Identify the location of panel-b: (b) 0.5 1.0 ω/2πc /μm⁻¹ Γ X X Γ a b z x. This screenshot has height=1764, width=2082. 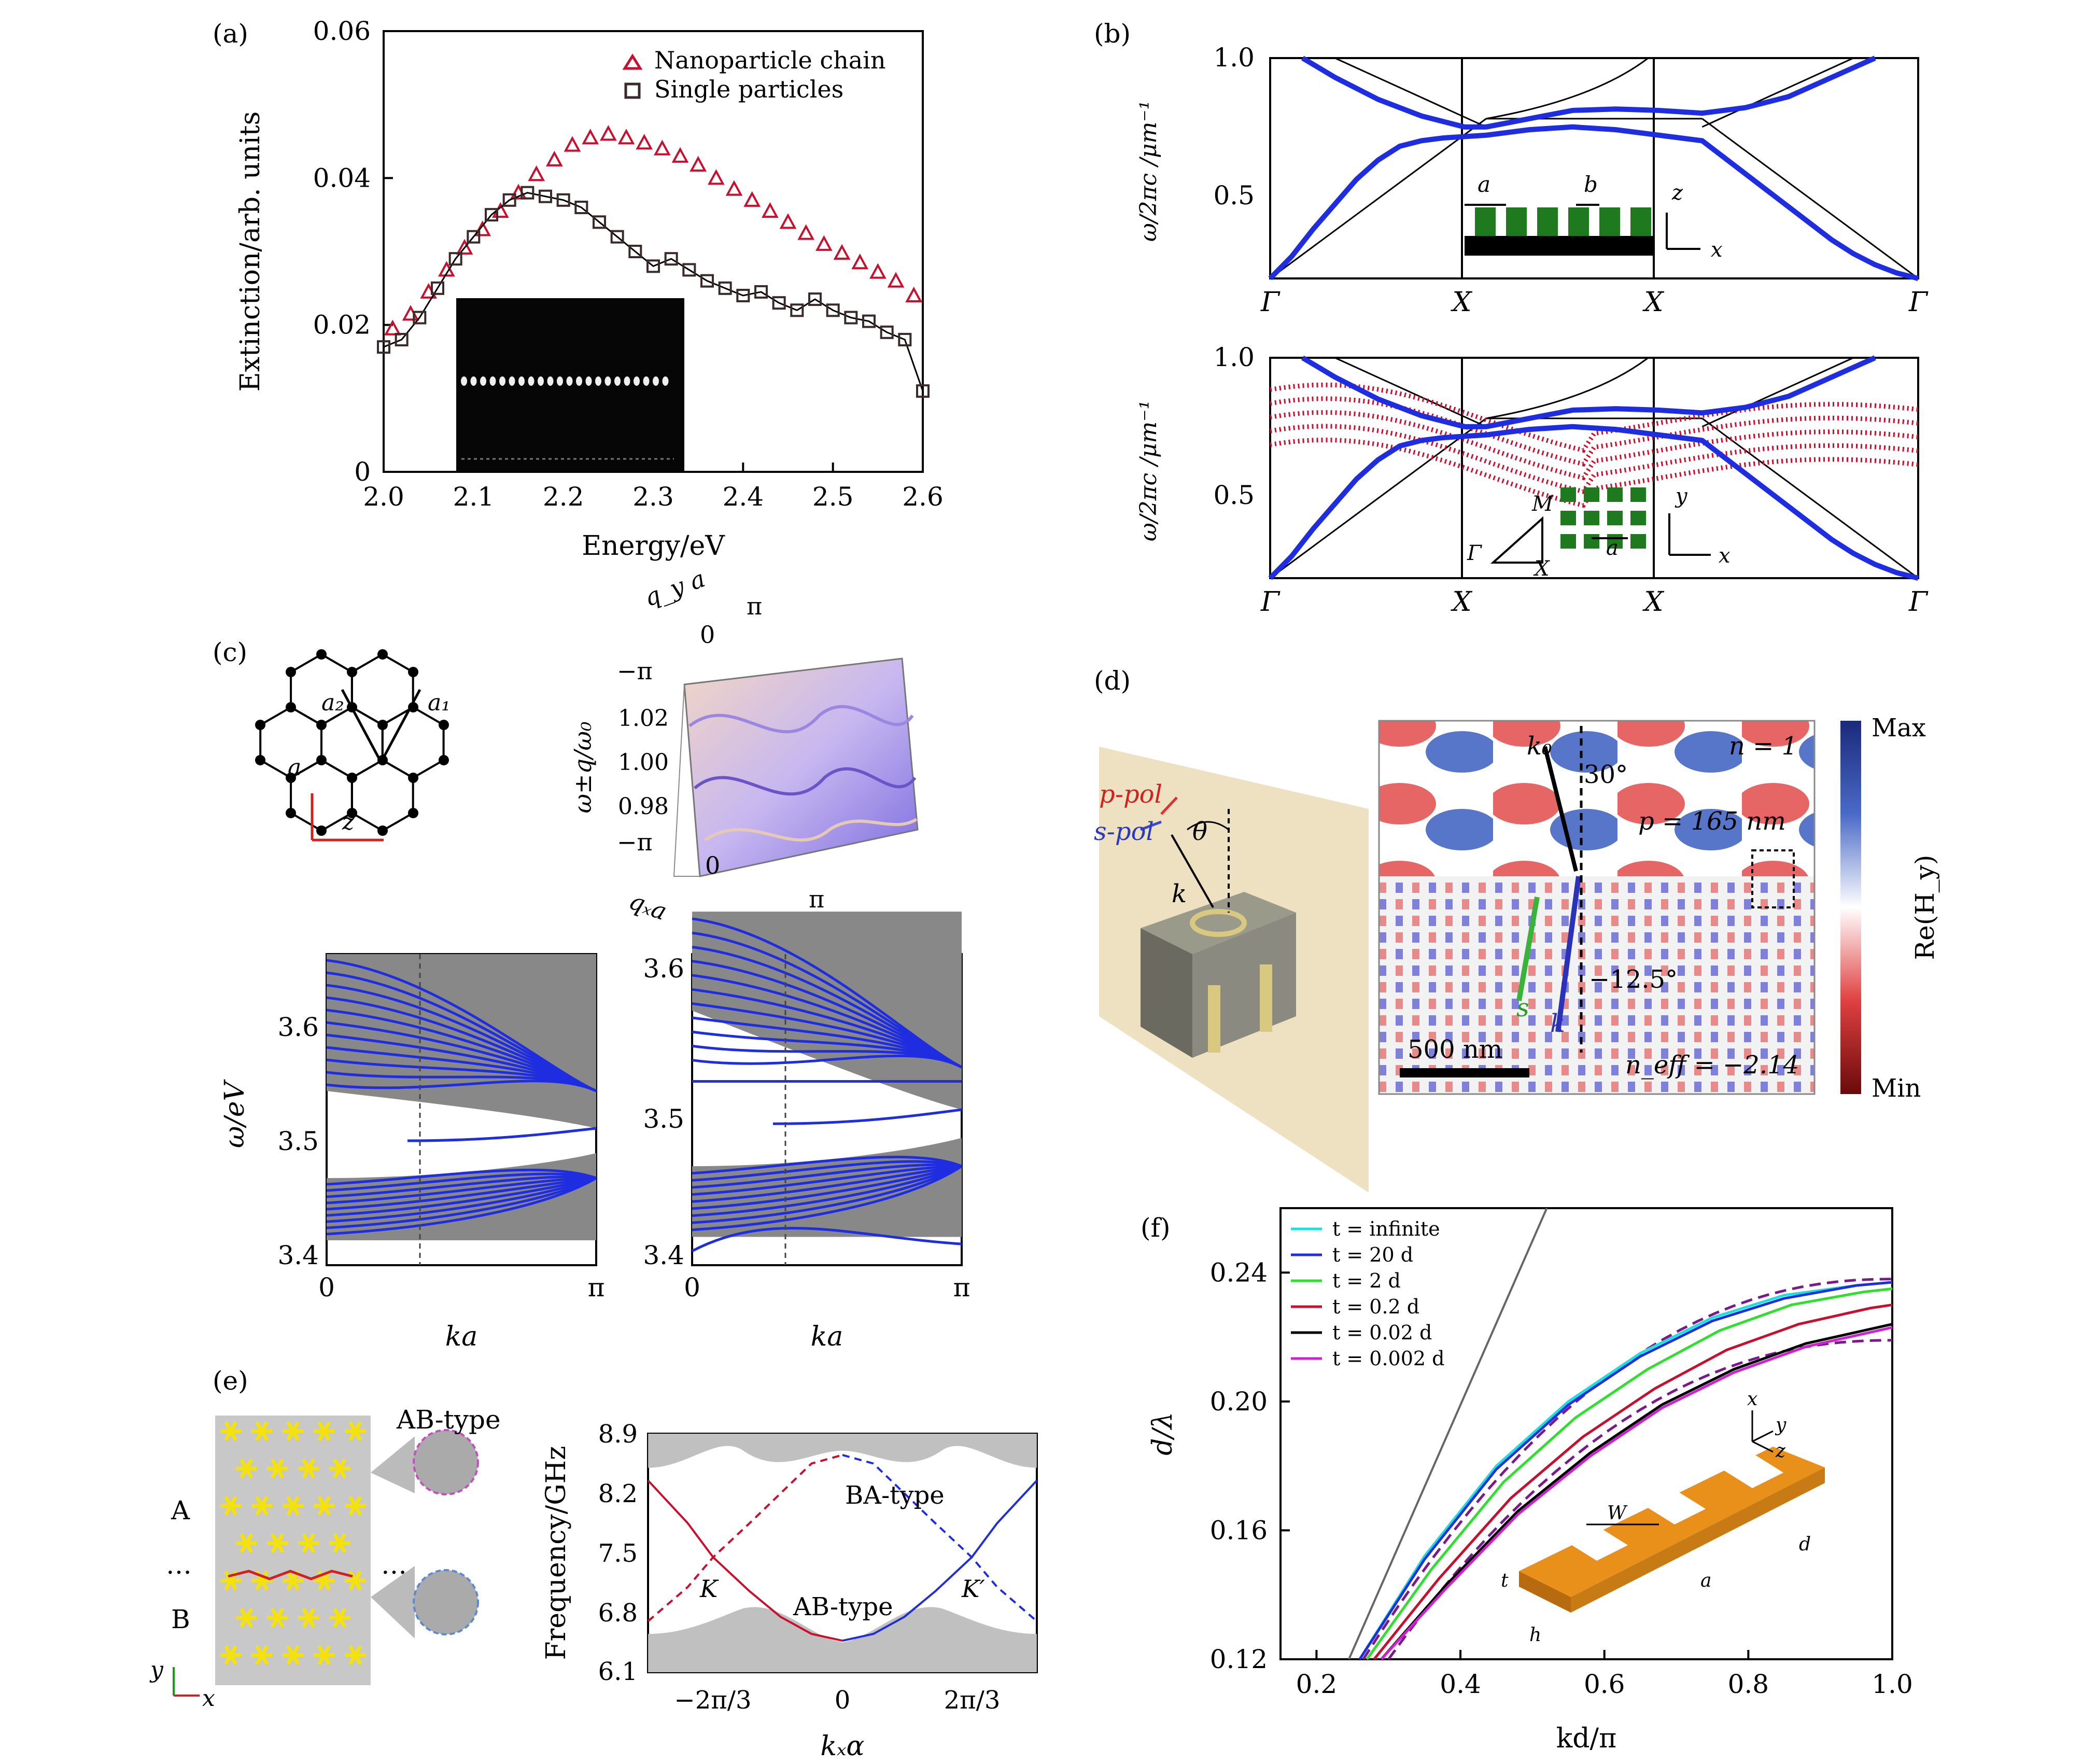
(1511, 318).